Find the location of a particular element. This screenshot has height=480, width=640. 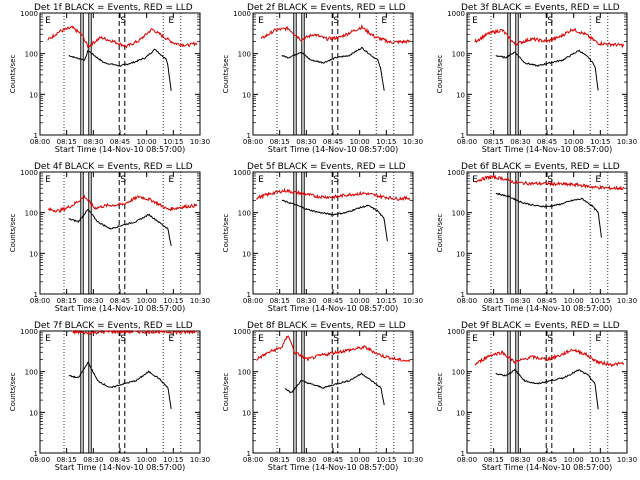

panel-title: Det 3f BLACK = Events, RED = LLD is located at coordinates (540, 8).